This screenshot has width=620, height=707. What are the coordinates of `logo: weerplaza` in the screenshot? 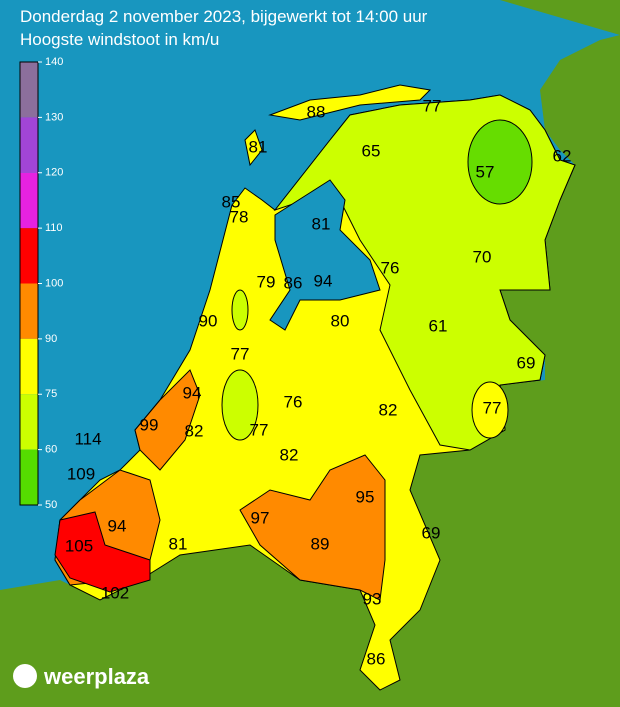 It's located at (81, 676).